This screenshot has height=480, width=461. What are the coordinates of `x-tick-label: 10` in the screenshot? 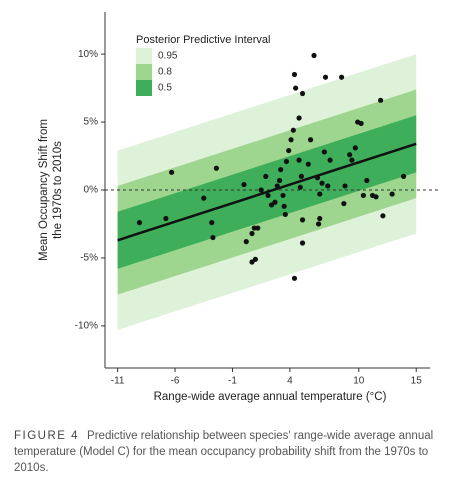 It's located at (359, 381).